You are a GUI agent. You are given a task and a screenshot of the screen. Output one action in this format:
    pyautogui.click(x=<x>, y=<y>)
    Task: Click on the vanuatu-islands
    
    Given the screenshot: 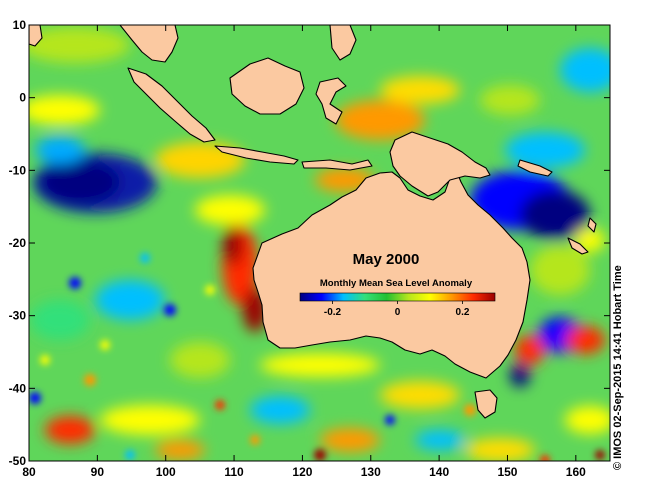 What is the action you would take?
    pyautogui.click(x=592, y=225)
    